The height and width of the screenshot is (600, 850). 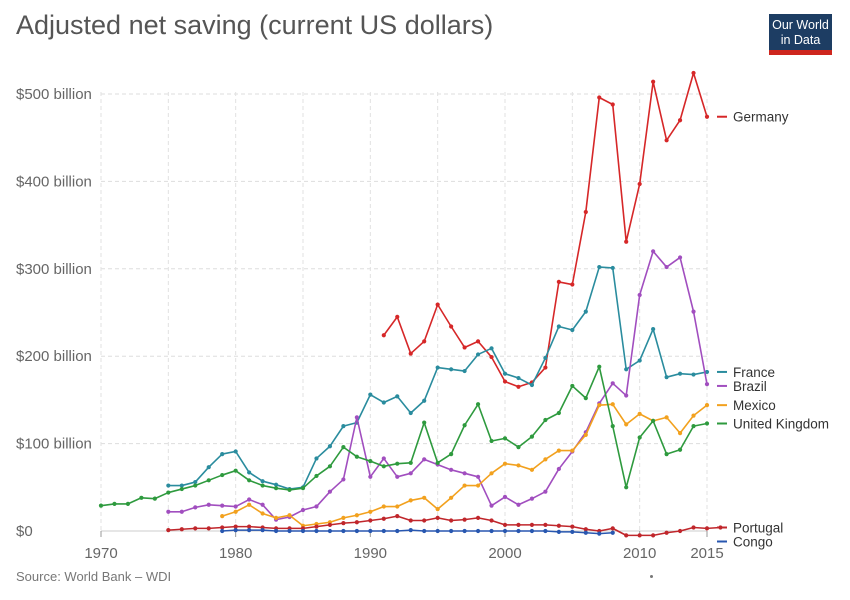 I want to click on owid-logo: Our World in Data, so click(x=800, y=34).